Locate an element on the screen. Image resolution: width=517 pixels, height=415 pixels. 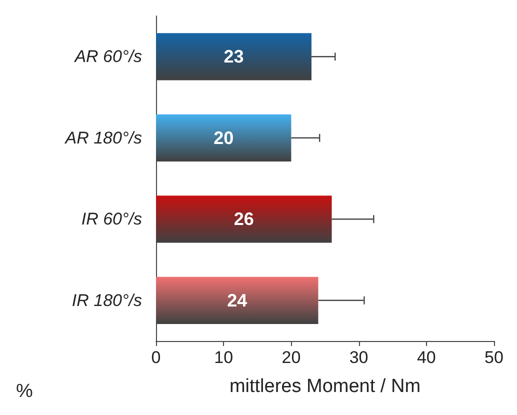
data-label: 26 is located at coordinates (244, 219).